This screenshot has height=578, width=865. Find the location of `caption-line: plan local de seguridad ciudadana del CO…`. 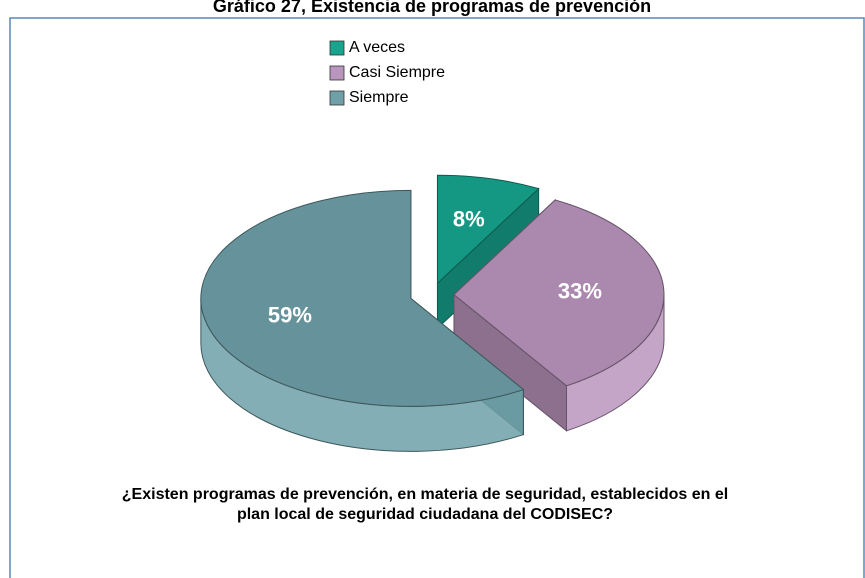

caption-line: plan local de seguridad ciudadana del CO… is located at coordinates (425, 514).